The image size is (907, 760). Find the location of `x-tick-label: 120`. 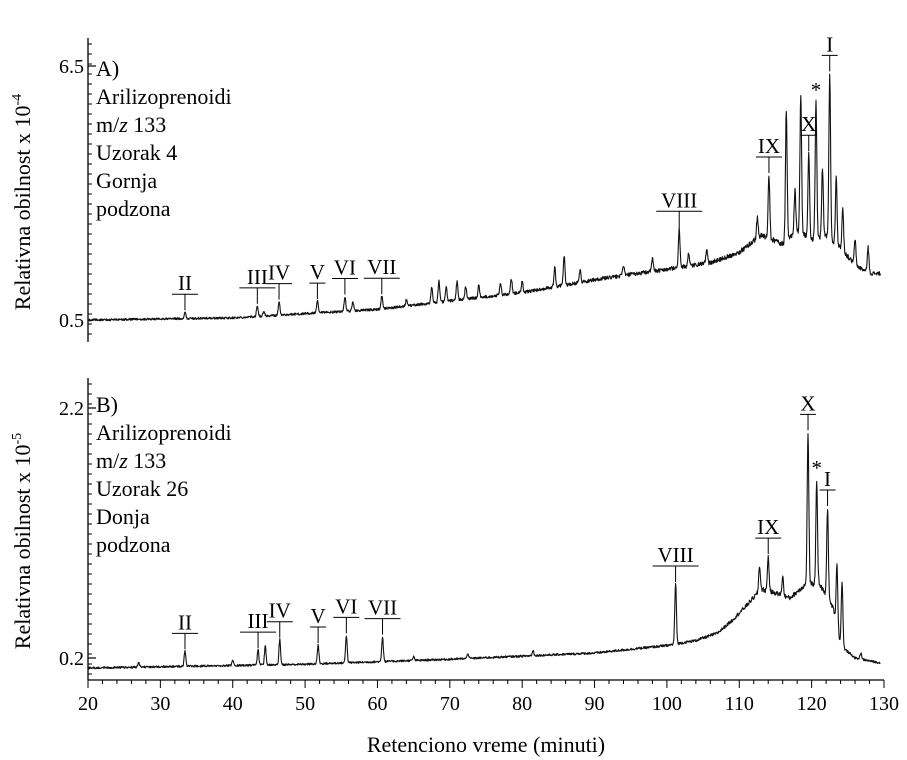

x-tick-label: 120 is located at coordinates (812, 704).